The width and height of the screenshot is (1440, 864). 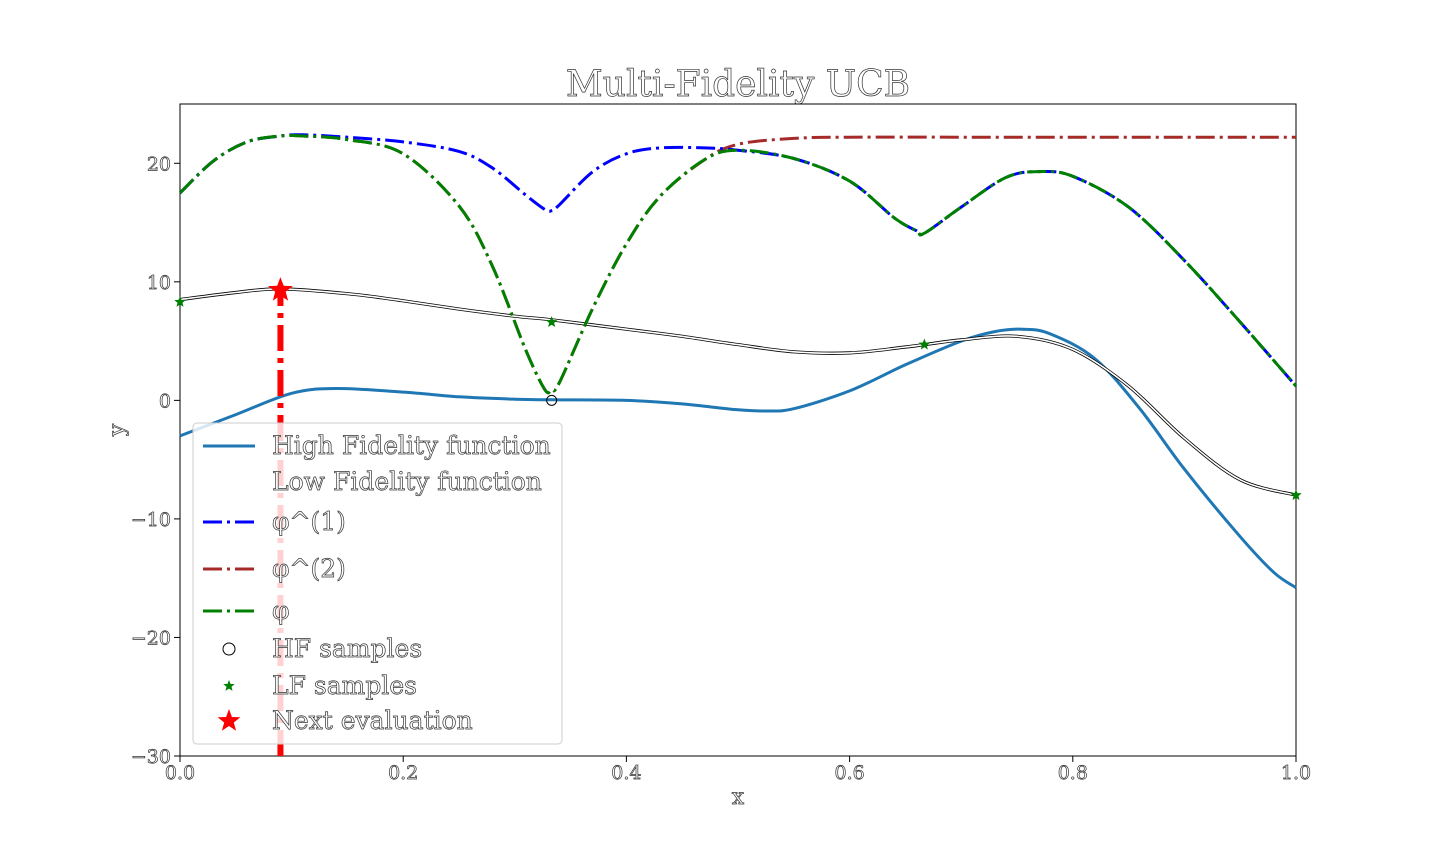 I want to click on x-tick-label: 1.0, so click(x=1296, y=773).